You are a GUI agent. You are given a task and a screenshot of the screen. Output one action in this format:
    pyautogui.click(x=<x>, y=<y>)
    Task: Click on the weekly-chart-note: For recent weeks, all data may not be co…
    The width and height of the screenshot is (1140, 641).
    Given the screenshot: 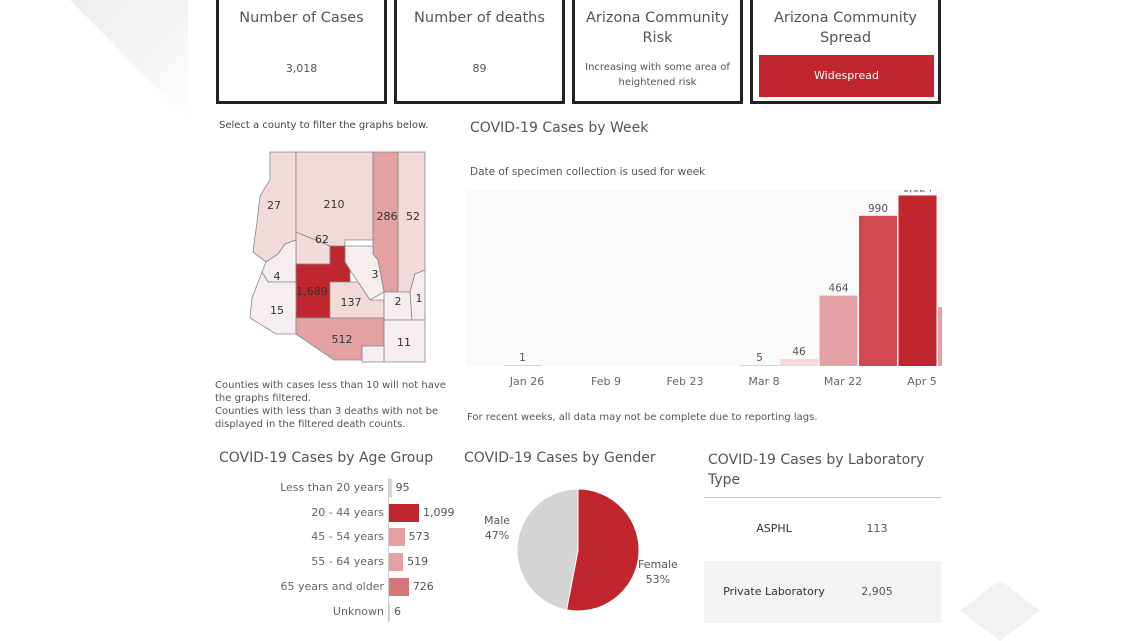 What is the action you would take?
    pyautogui.click(x=642, y=417)
    